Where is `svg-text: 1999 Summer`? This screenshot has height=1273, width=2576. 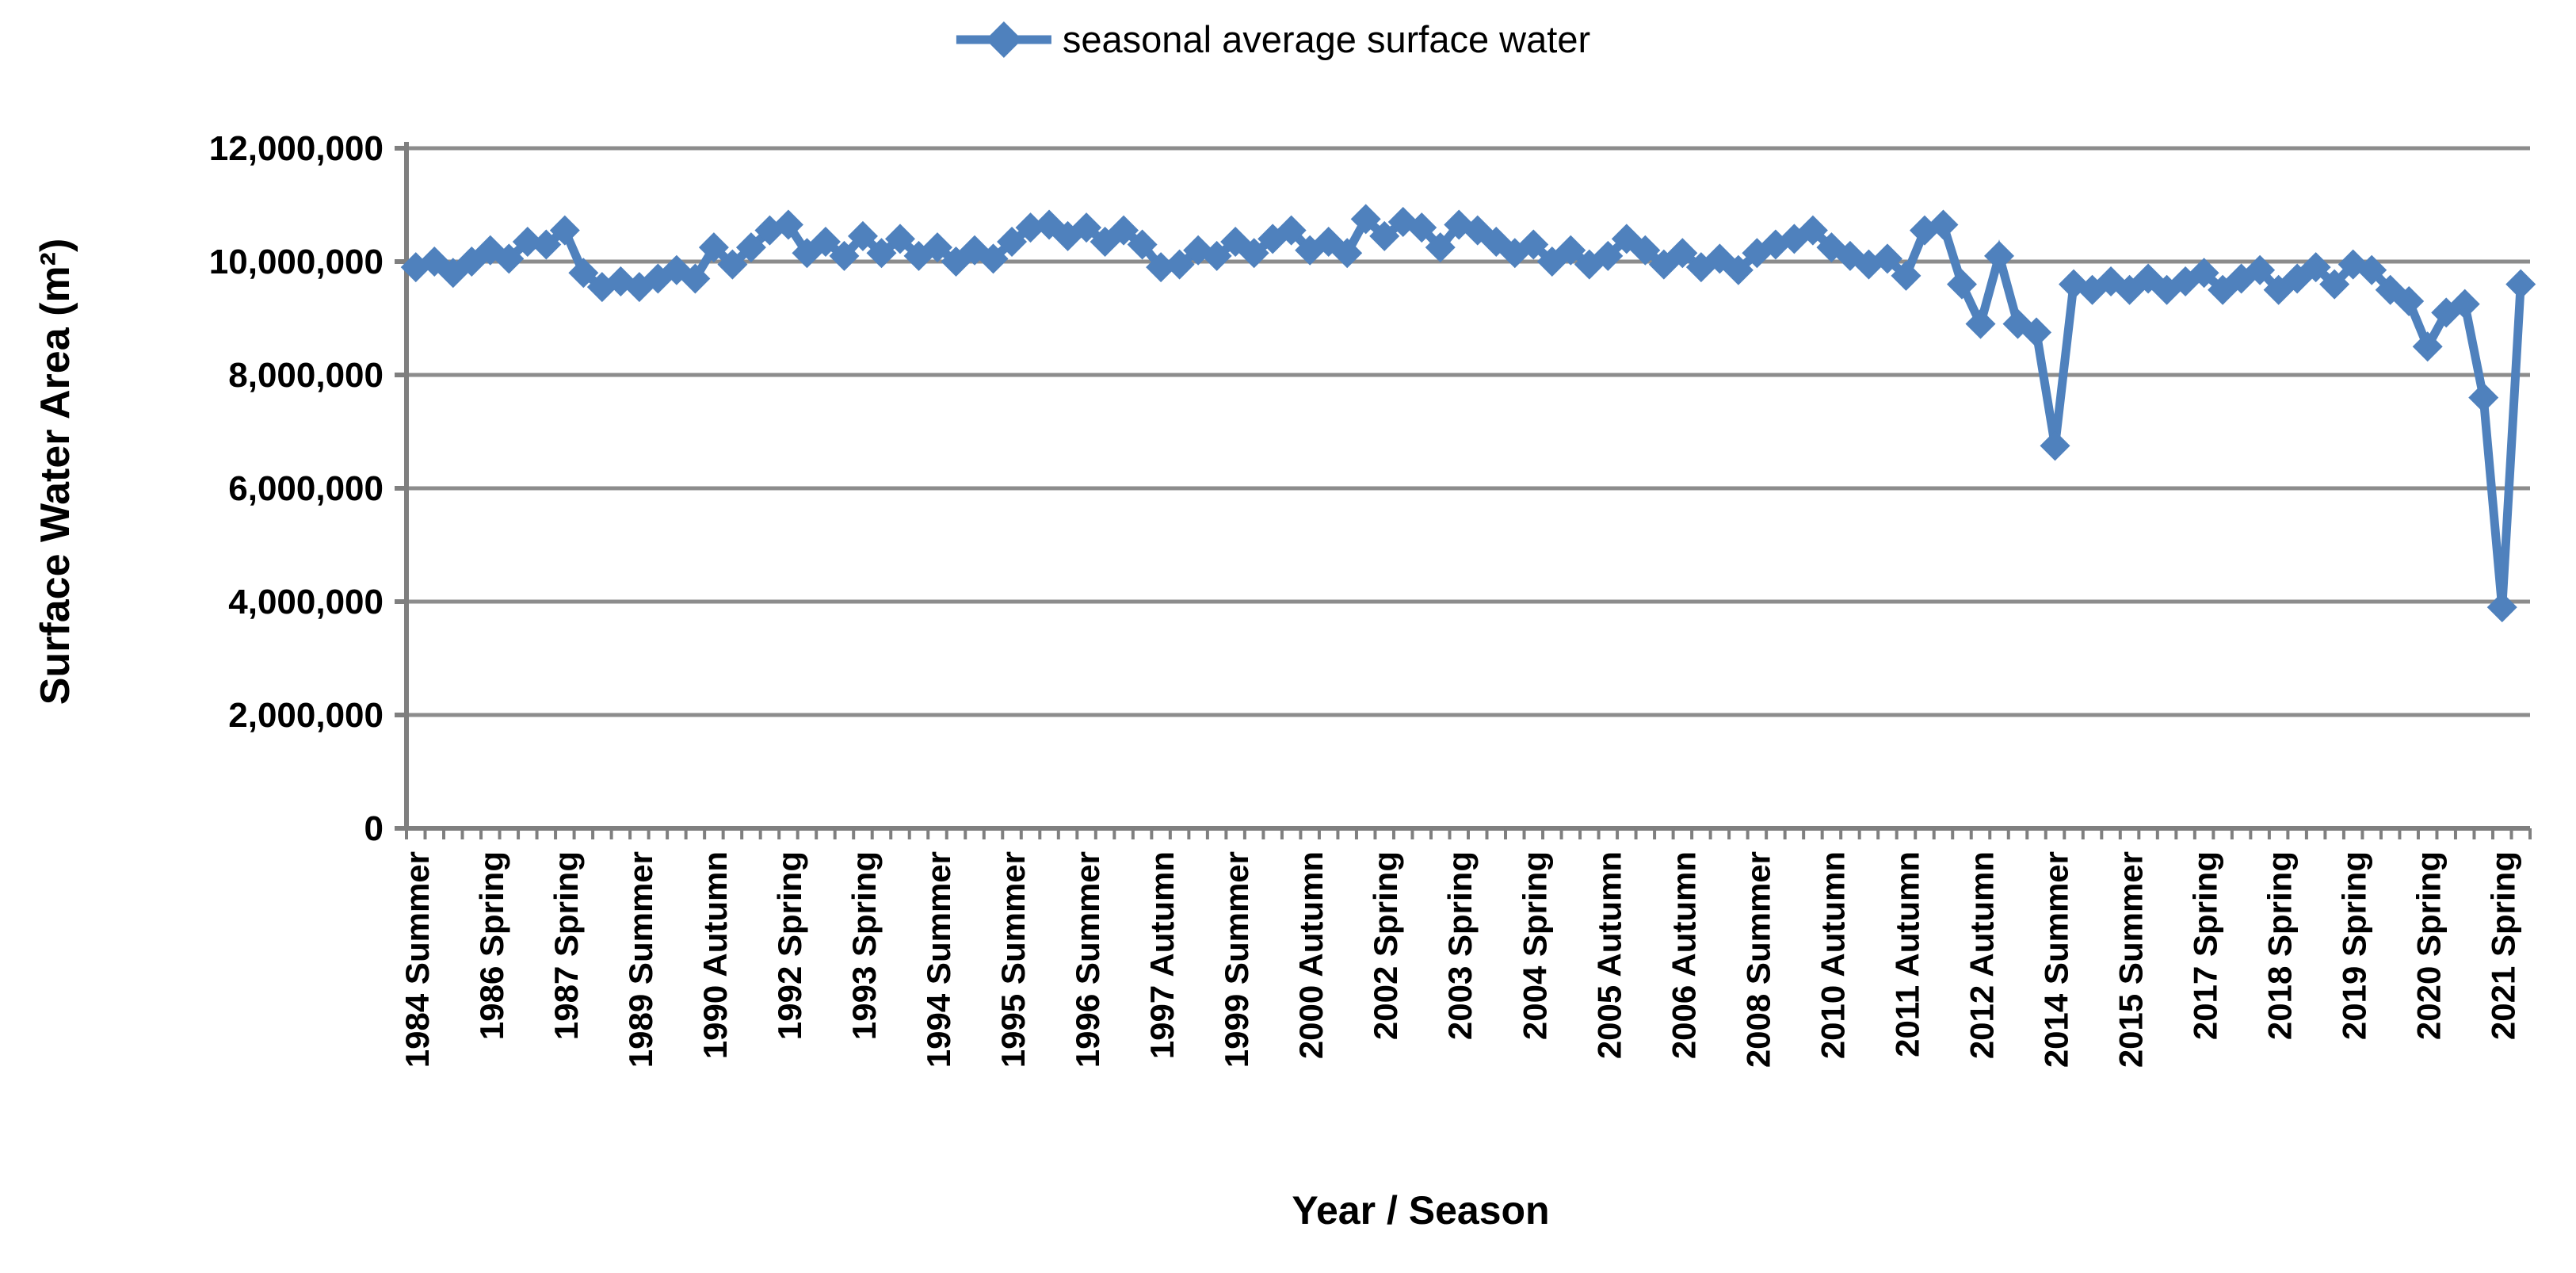
svg-text: 1999 Summer is located at coordinates (1236, 959).